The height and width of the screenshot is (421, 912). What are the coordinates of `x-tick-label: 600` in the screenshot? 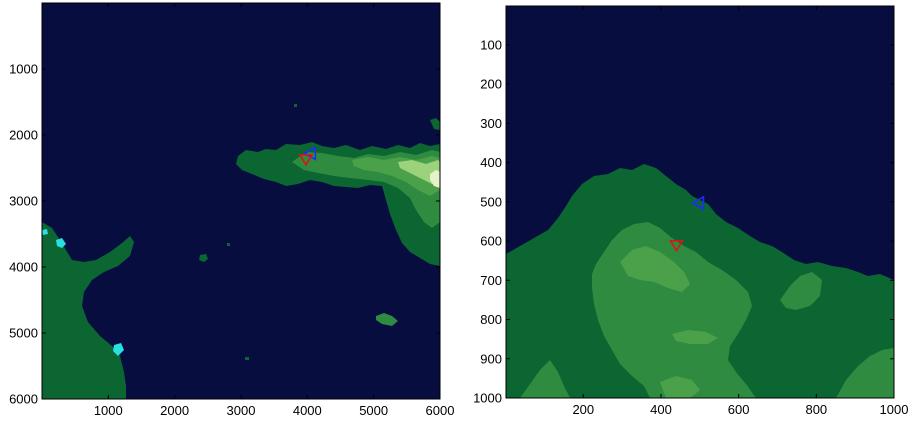 It's located at (739, 409).